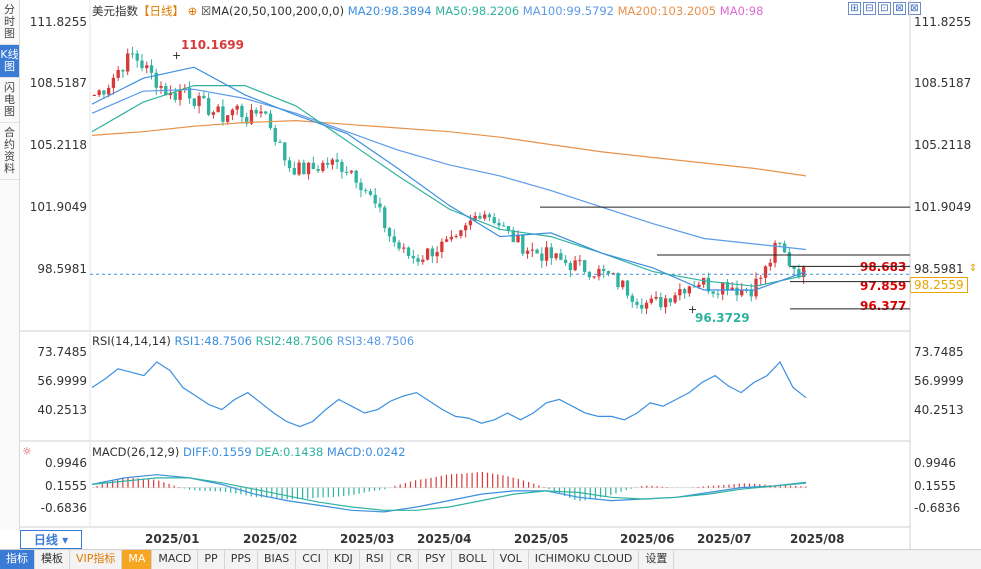 The image size is (981, 569). I want to click on indicator-tab: CR, so click(405, 559).